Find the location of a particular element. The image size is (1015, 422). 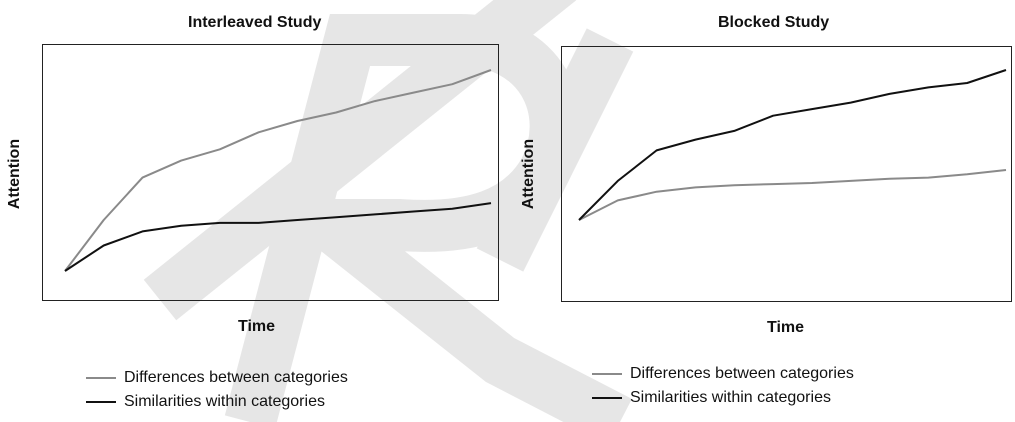

chart-title: Interleaved Study is located at coordinates (255, 22).